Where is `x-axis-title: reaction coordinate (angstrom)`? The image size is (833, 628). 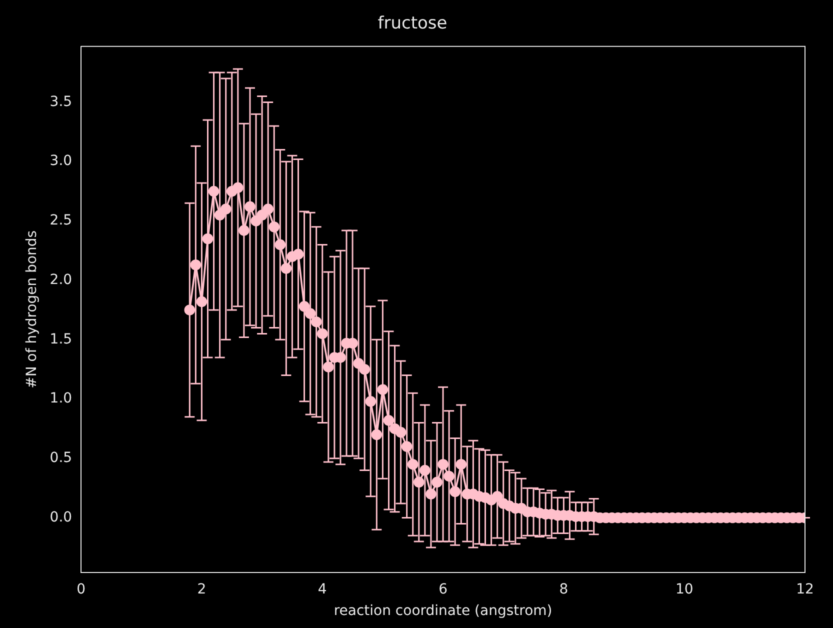 x-axis-title: reaction coordinate (angstrom) is located at coordinates (443, 611).